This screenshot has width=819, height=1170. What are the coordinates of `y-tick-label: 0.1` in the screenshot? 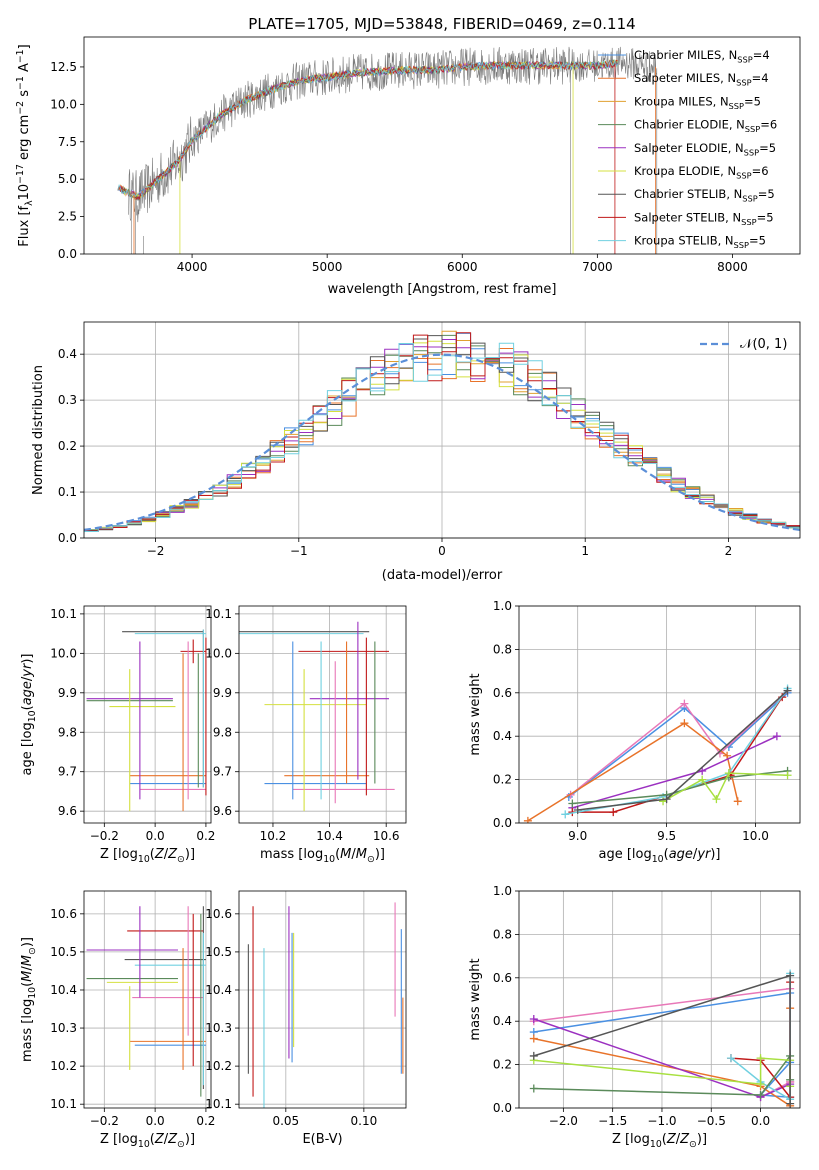 It's located at (67, 492).